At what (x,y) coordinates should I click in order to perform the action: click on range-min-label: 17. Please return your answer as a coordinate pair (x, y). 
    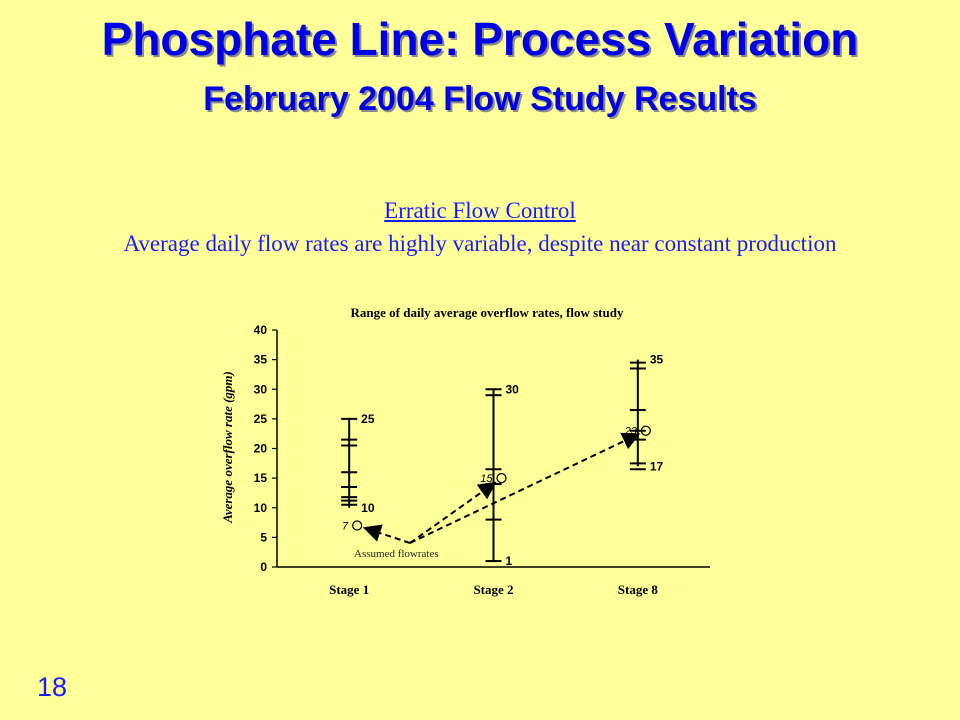
    Looking at the image, I should click on (657, 466).